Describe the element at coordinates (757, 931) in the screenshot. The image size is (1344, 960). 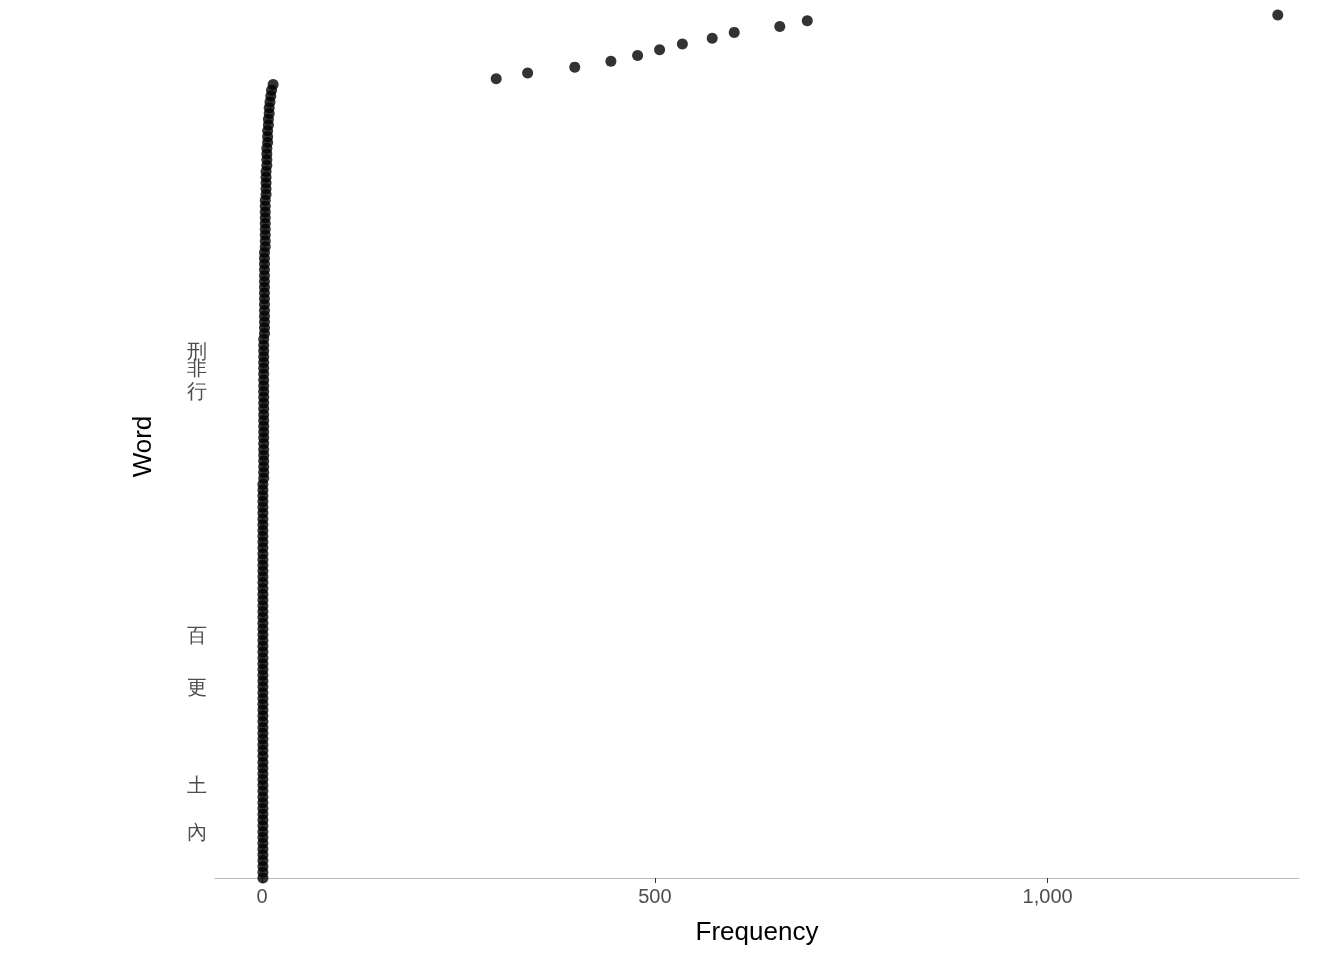
I see `x-axis-title: Frequency` at that location.